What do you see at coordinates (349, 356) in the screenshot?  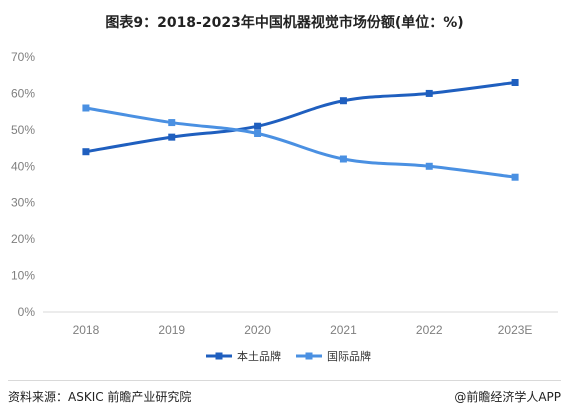 I see `legend-label: 国际品牌` at bounding box center [349, 356].